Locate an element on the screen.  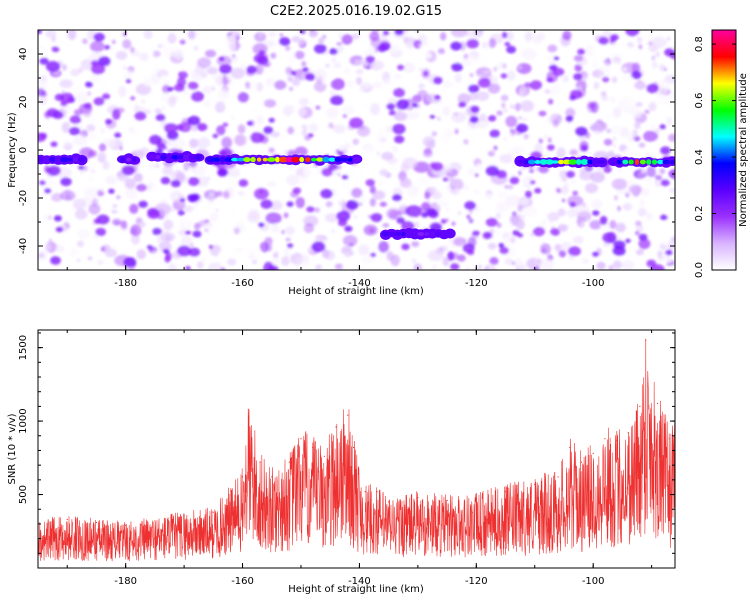
colorbar-tick-label: 0.8 is located at coordinates (699, 44).